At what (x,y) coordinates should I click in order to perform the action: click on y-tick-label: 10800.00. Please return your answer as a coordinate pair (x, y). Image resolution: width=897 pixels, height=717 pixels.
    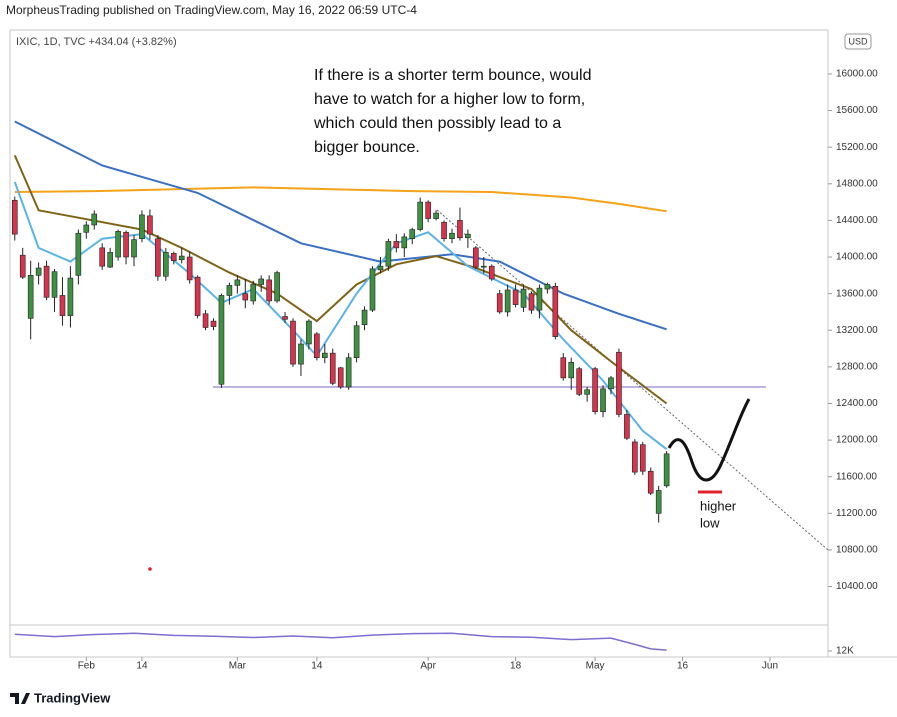
    Looking at the image, I should click on (857, 550).